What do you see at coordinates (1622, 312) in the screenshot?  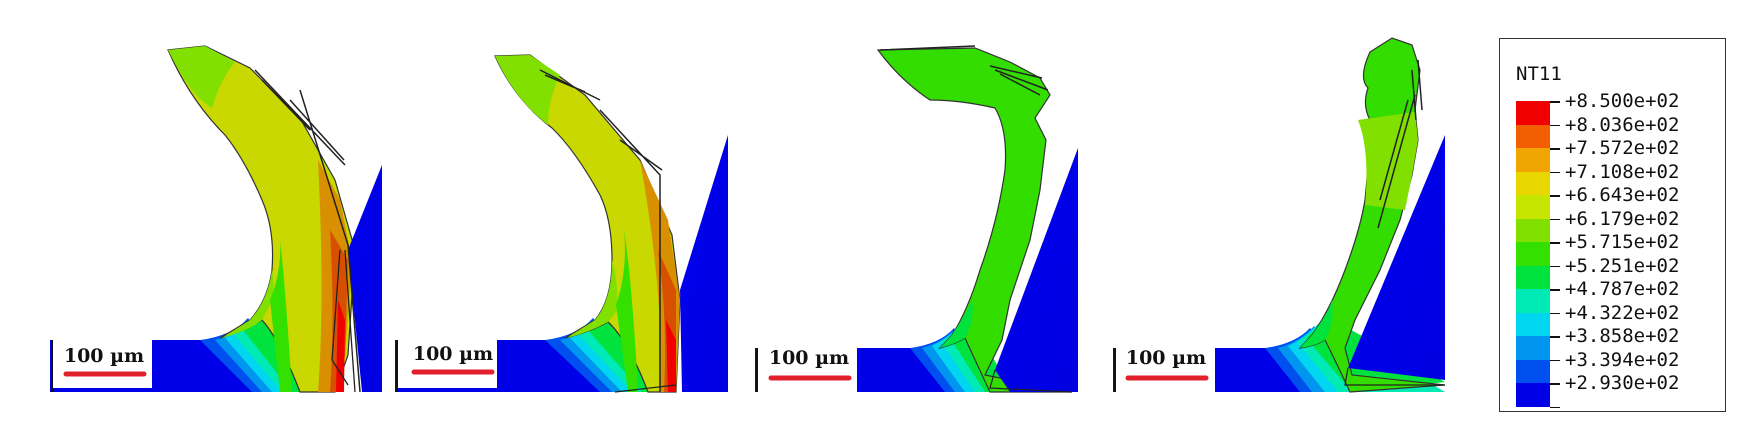 I see `legend-value: +4.322e+02` at bounding box center [1622, 312].